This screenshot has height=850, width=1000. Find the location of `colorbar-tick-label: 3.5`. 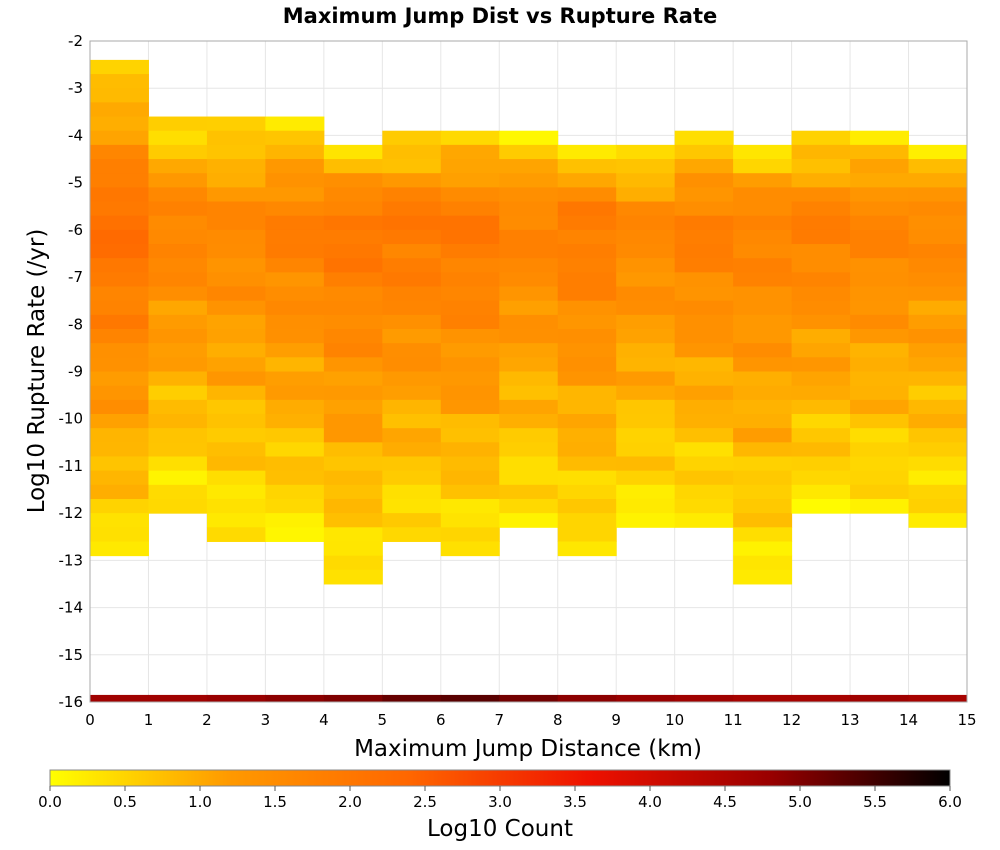

colorbar-tick-label: 3.5 is located at coordinates (575, 802).